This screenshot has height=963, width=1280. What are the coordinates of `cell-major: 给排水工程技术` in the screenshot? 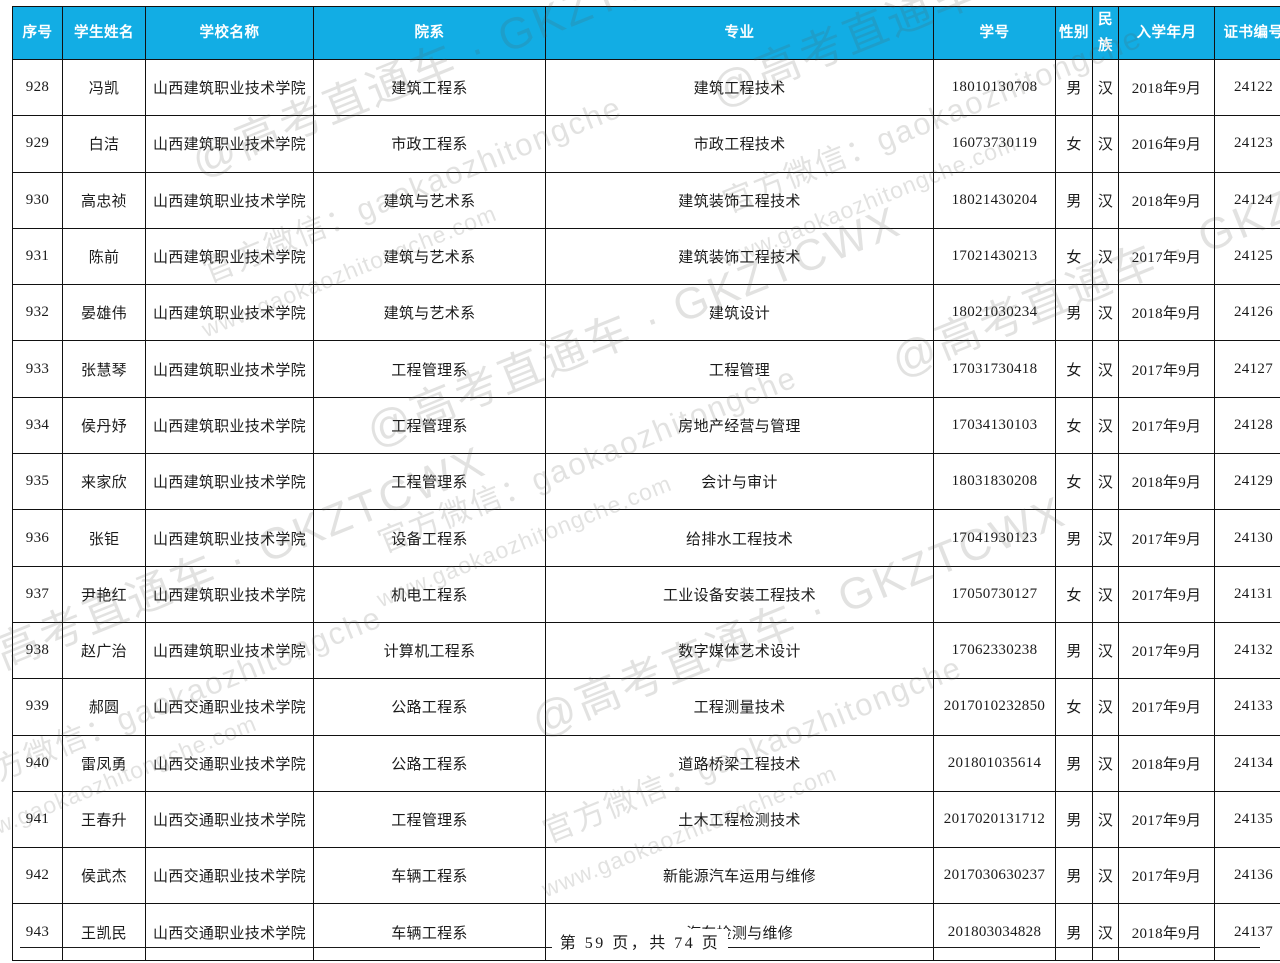 It's located at (739, 538).